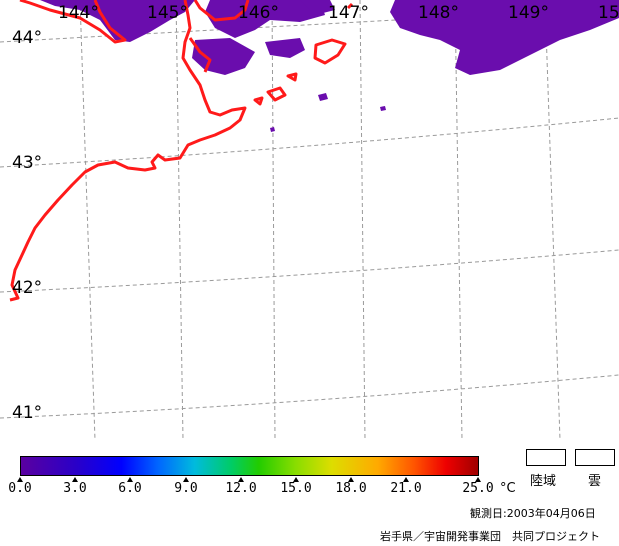  Describe the element at coordinates (533, 513) in the screenshot. I see `observation-date: 観測日:2003年04月06日` at that location.